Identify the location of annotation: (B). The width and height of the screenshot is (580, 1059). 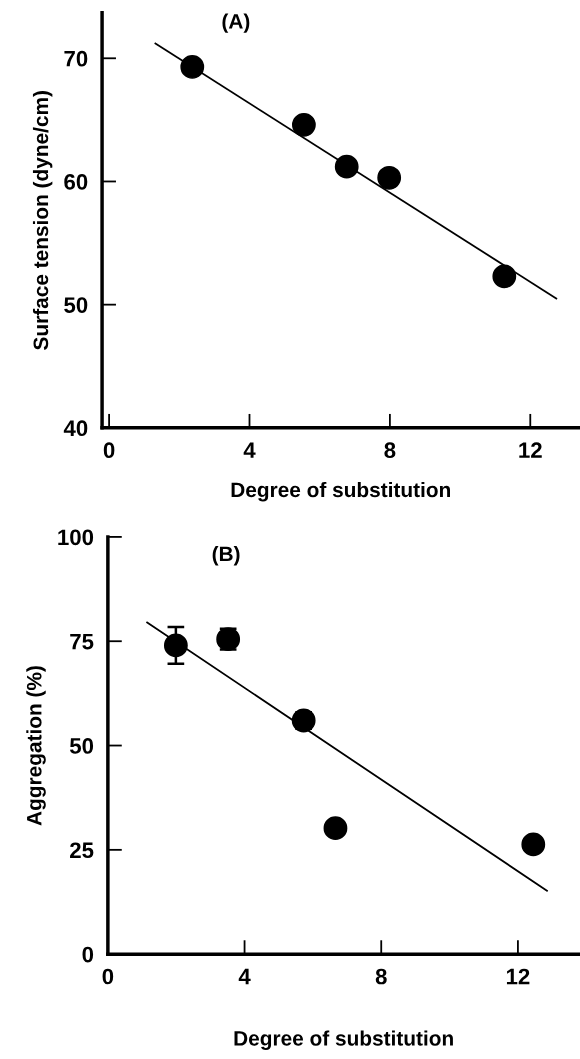
(226, 555).